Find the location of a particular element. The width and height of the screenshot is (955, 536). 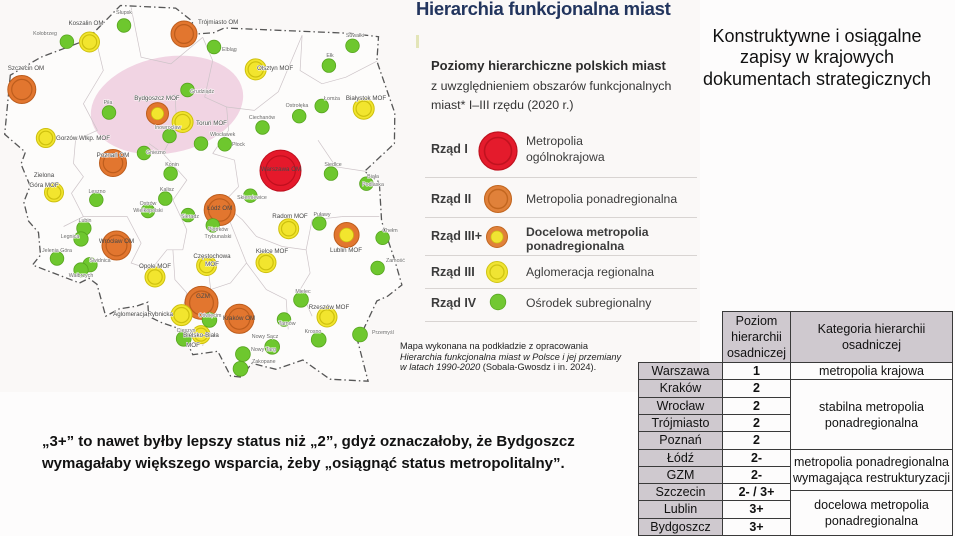

svg-text: Zielona is located at coordinates (44, 175).